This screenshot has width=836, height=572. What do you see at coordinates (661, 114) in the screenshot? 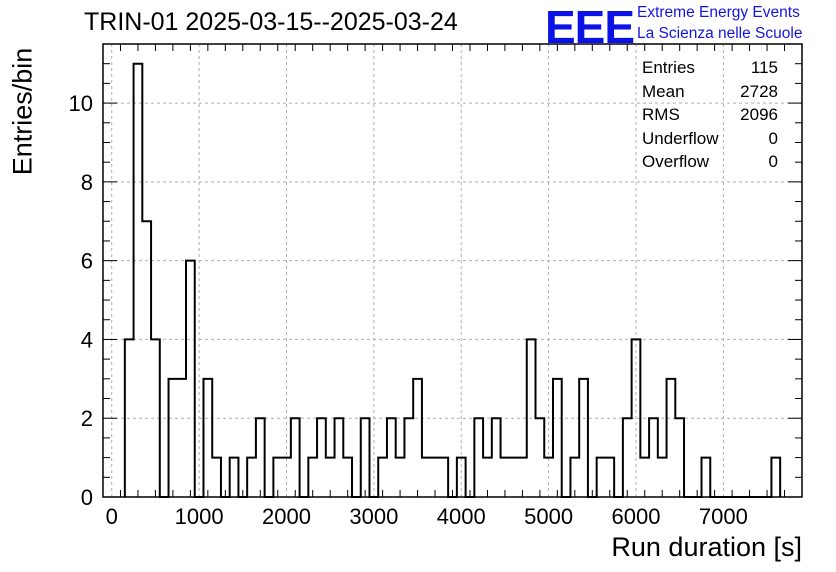
I see `stat-label: RMS` at bounding box center [661, 114].